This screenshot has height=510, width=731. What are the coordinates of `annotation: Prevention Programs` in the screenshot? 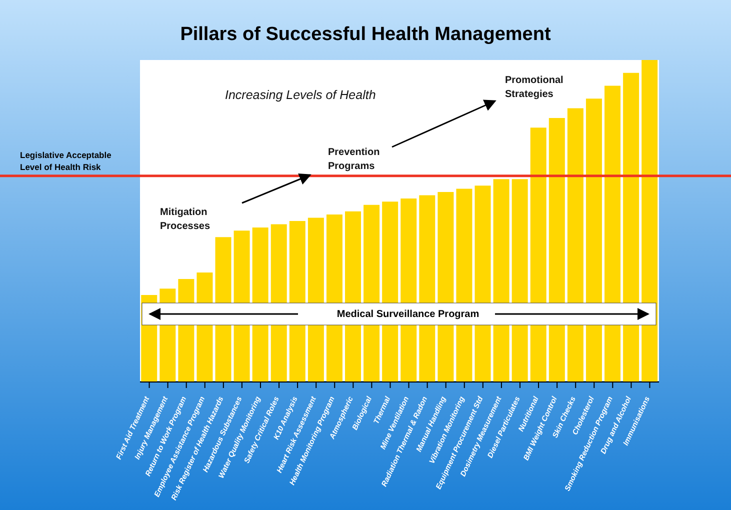 It's located at (354, 159).